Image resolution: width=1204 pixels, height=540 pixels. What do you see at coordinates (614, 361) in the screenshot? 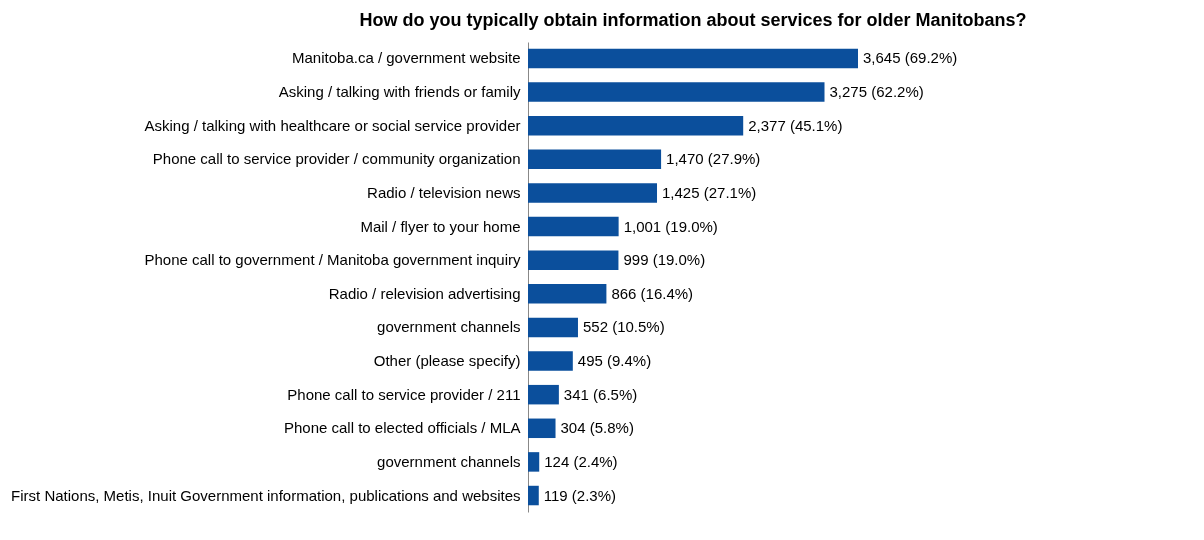
I see `data-label: 495 (9.4%)` at bounding box center [614, 361].